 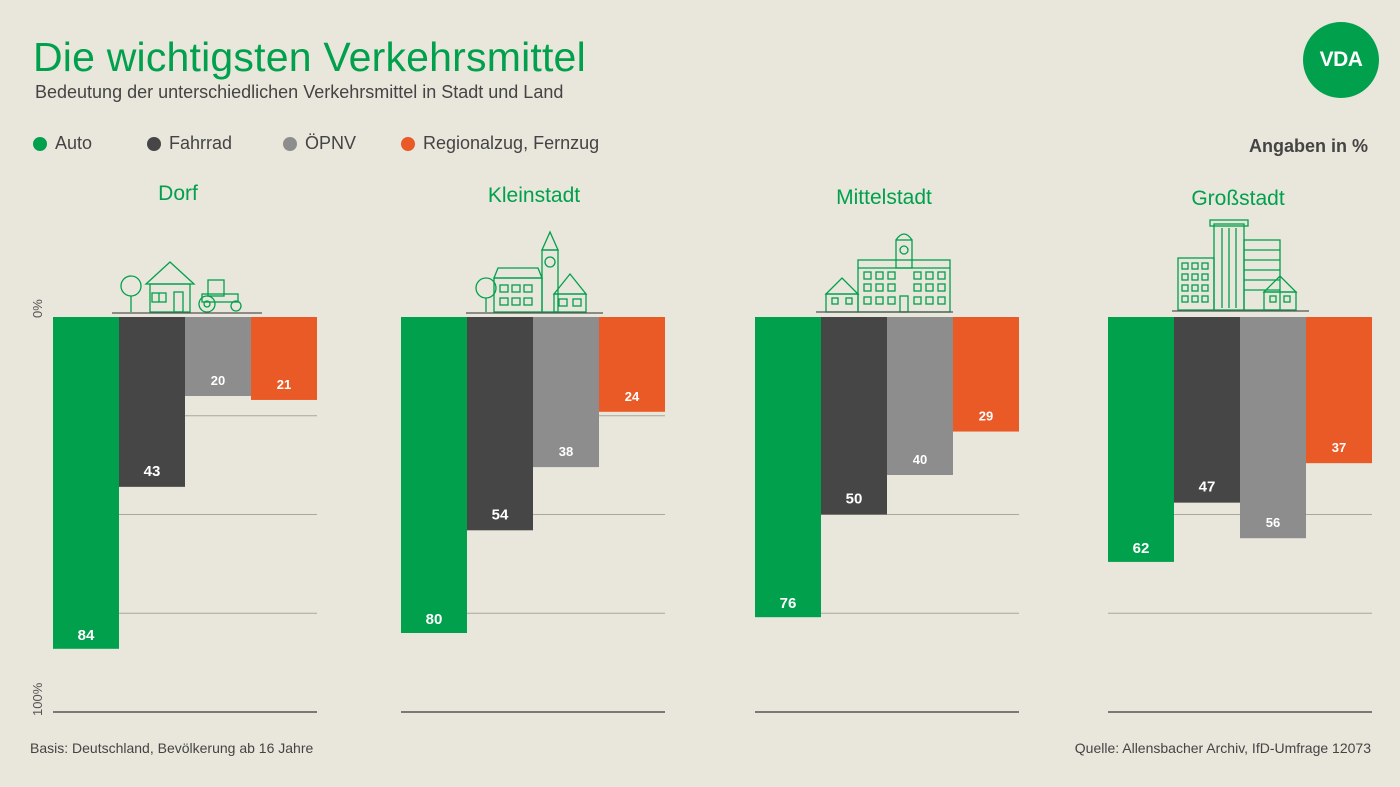 What do you see at coordinates (152, 471) in the screenshot?
I see `value-label: 43` at bounding box center [152, 471].